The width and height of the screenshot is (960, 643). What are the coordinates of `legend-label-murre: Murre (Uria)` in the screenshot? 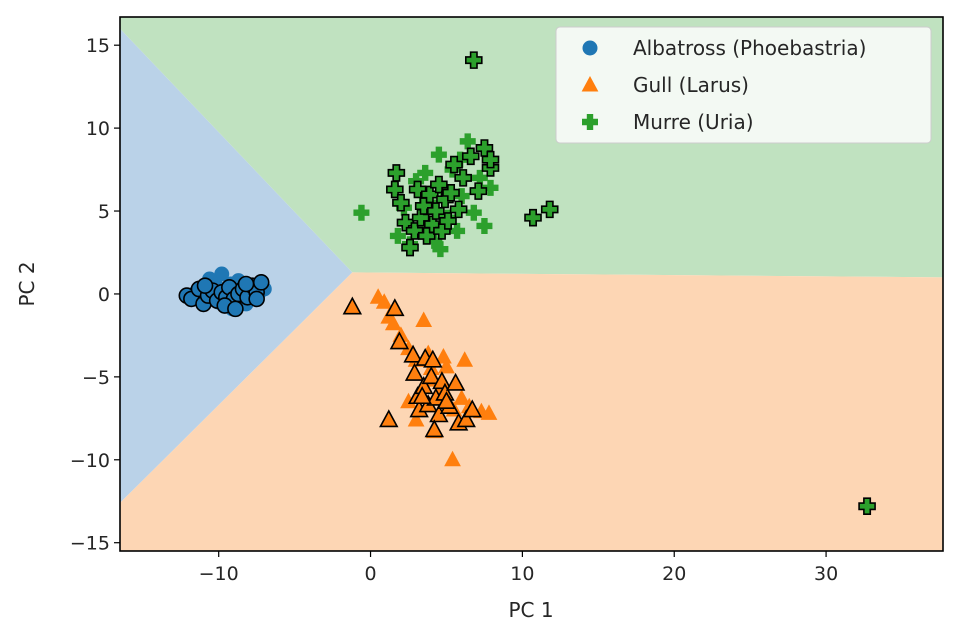 It's located at (693, 122).